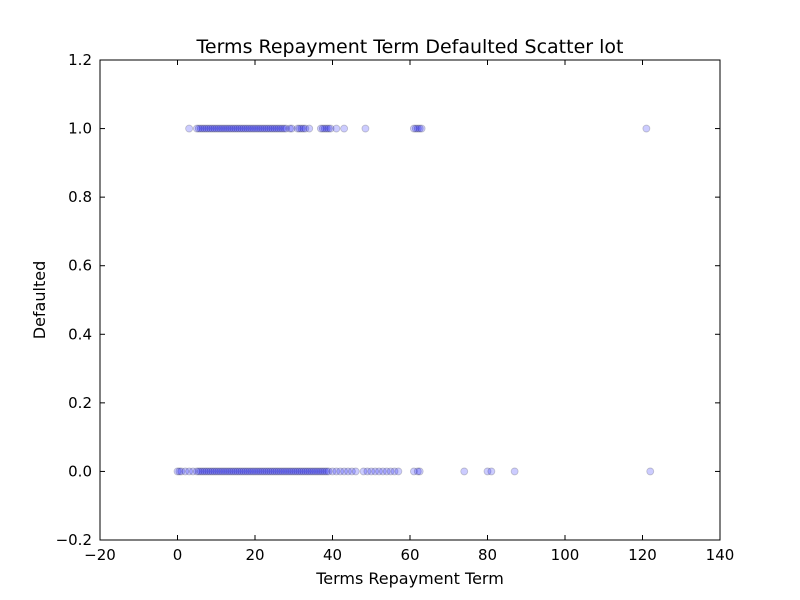  Describe the element at coordinates (178, 555) in the screenshot. I see `x-tick-label: 0` at that location.